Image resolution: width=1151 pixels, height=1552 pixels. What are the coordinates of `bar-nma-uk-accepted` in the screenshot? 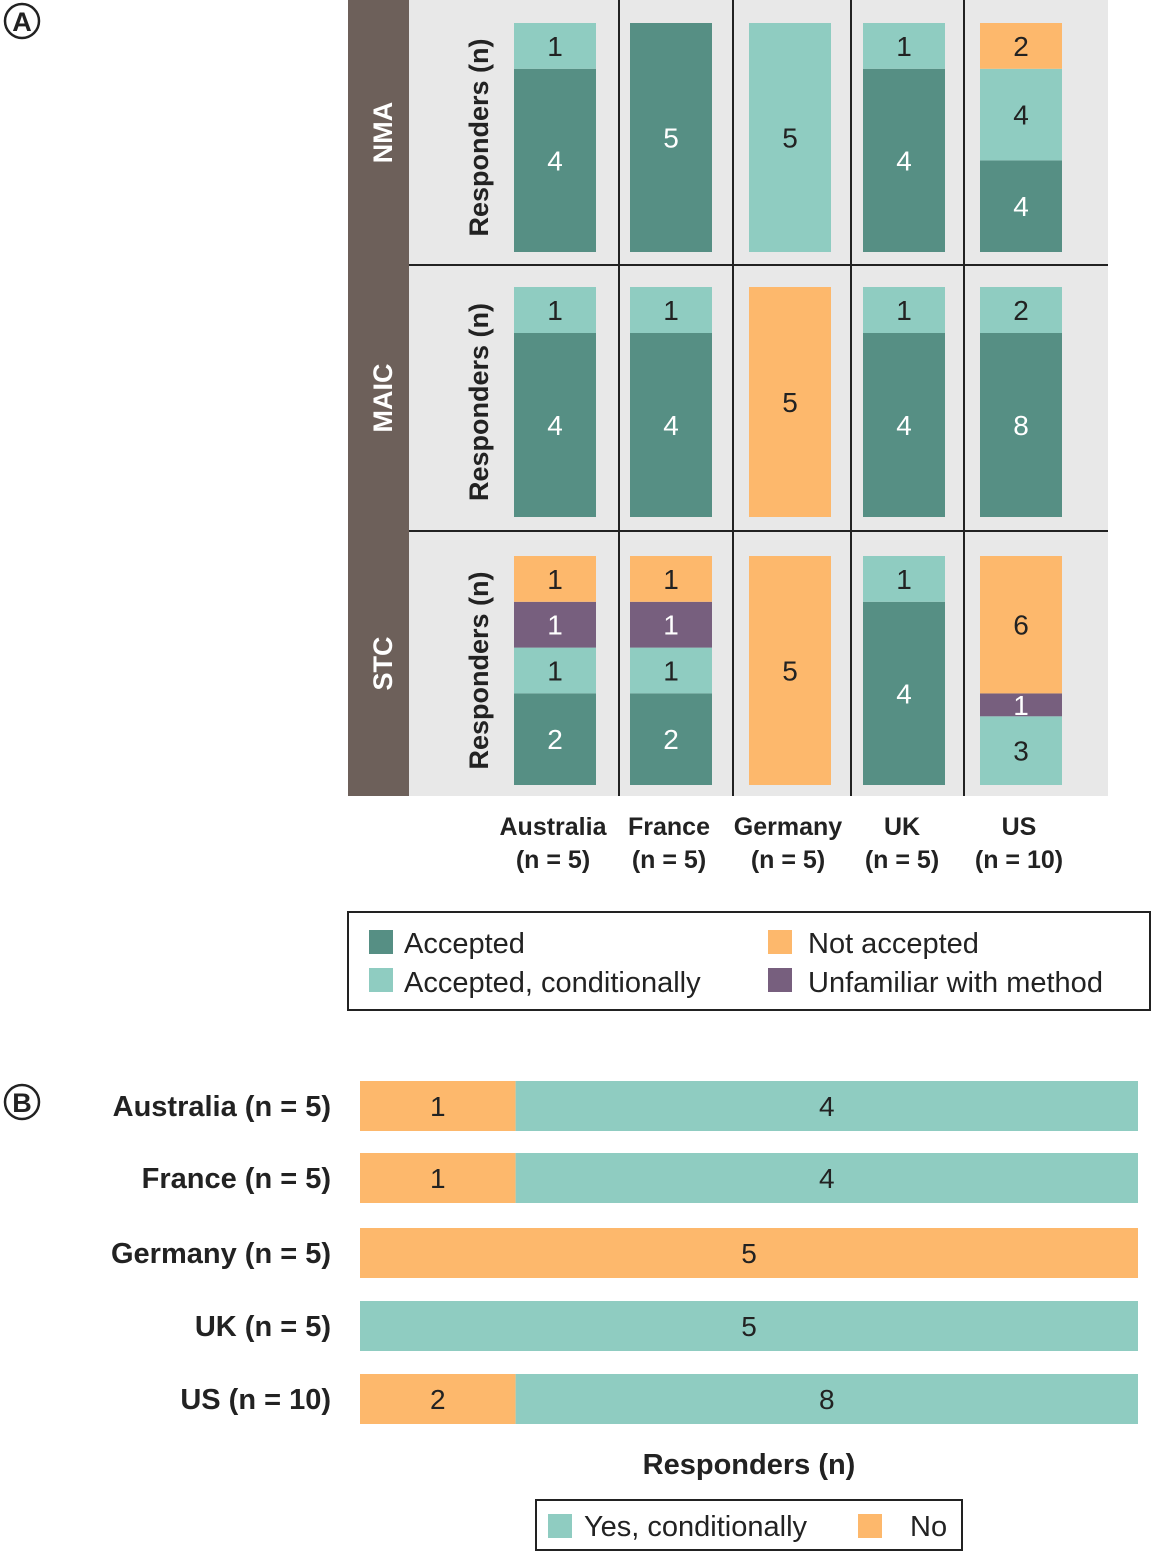 It's located at (904, 160).